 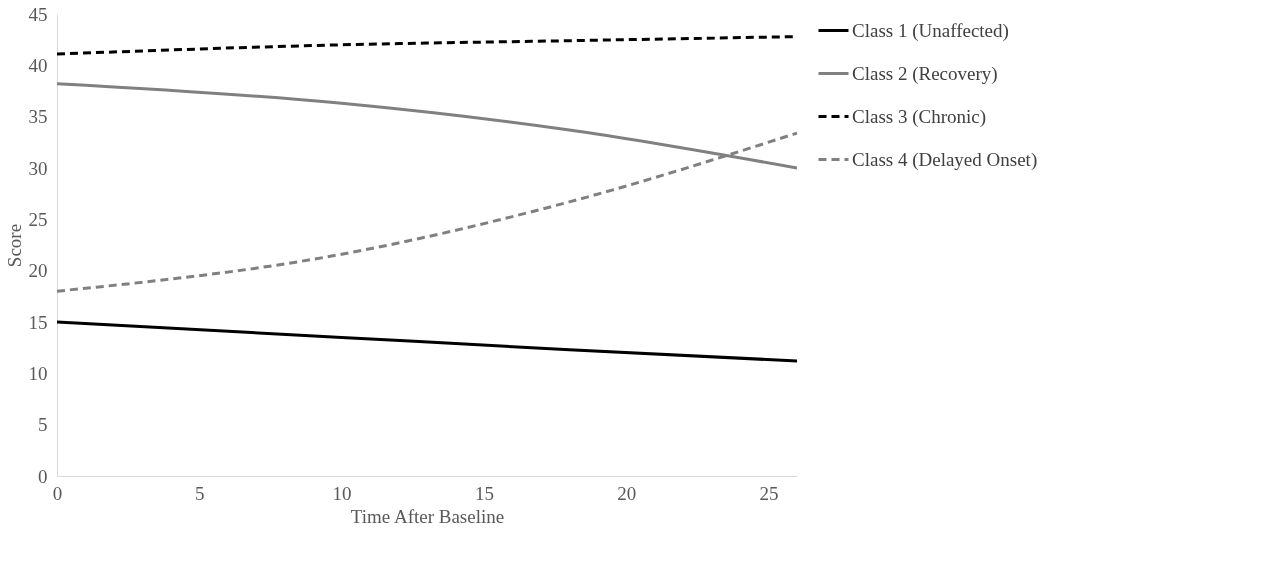 I want to click on x-tick-label: 0, so click(x=57, y=493).